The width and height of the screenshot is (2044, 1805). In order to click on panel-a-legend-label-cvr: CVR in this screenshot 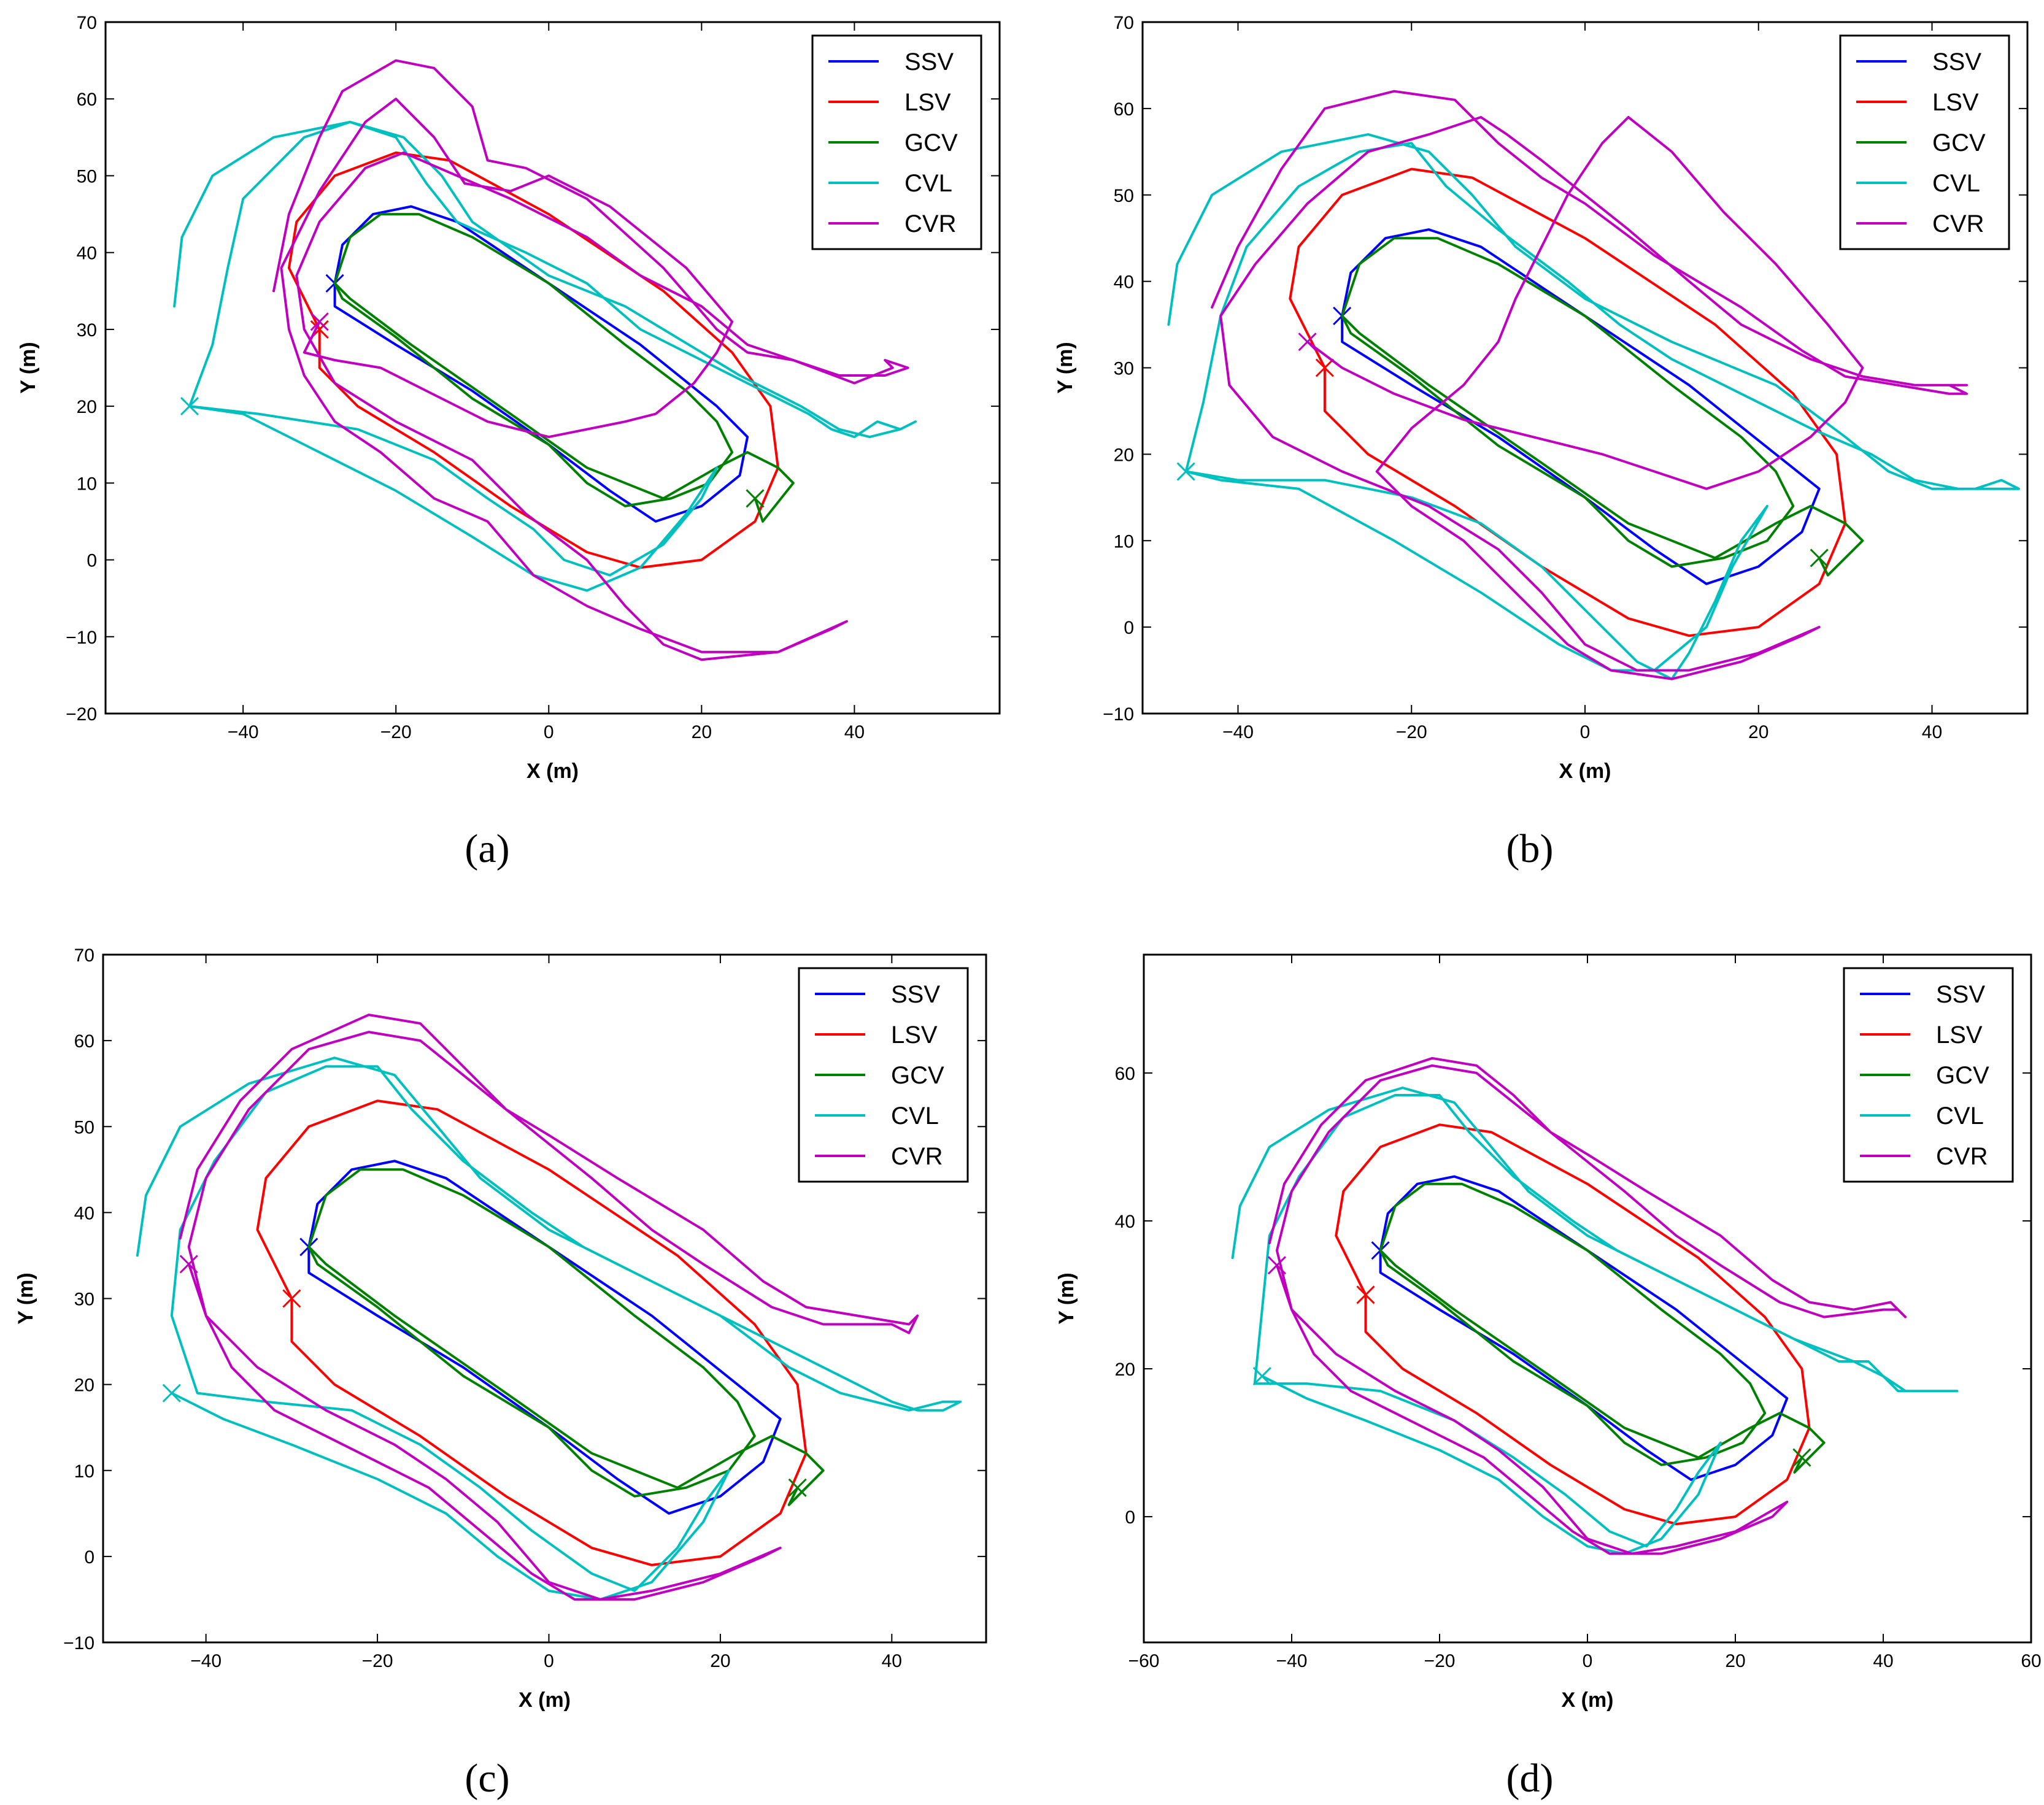, I will do `click(930, 223)`.